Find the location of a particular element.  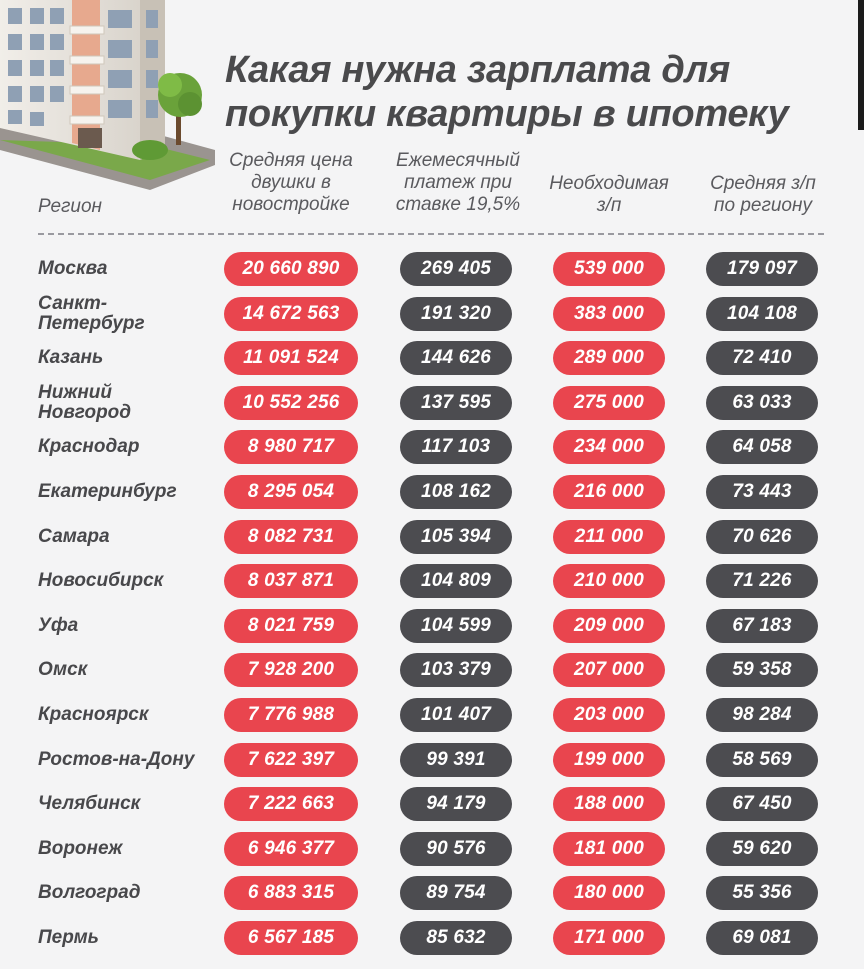

region-name: Екатеринбург is located at coordinates (107, 491).